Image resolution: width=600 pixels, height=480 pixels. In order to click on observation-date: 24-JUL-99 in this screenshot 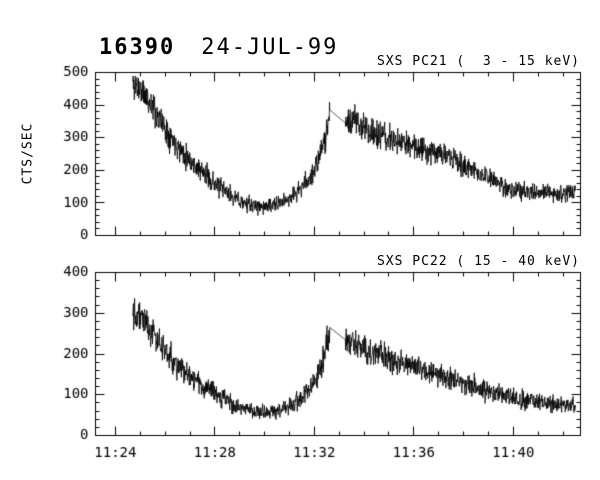, I will do `click(270, 47)`.